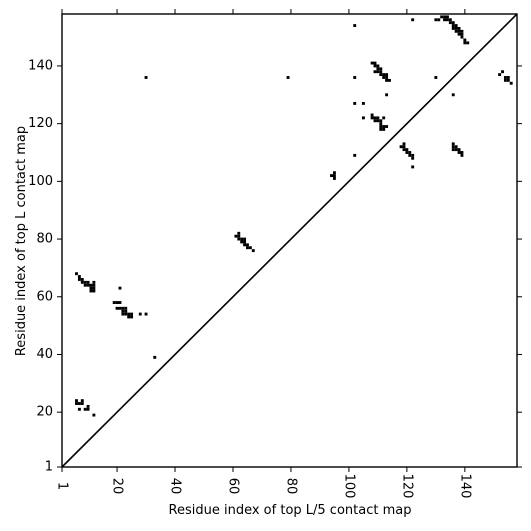 Image resolution: width=531 pixels, height=531 pixels. I want to click on x-axis-title: Residue index of top L/5 contact map, so click(290, 510).